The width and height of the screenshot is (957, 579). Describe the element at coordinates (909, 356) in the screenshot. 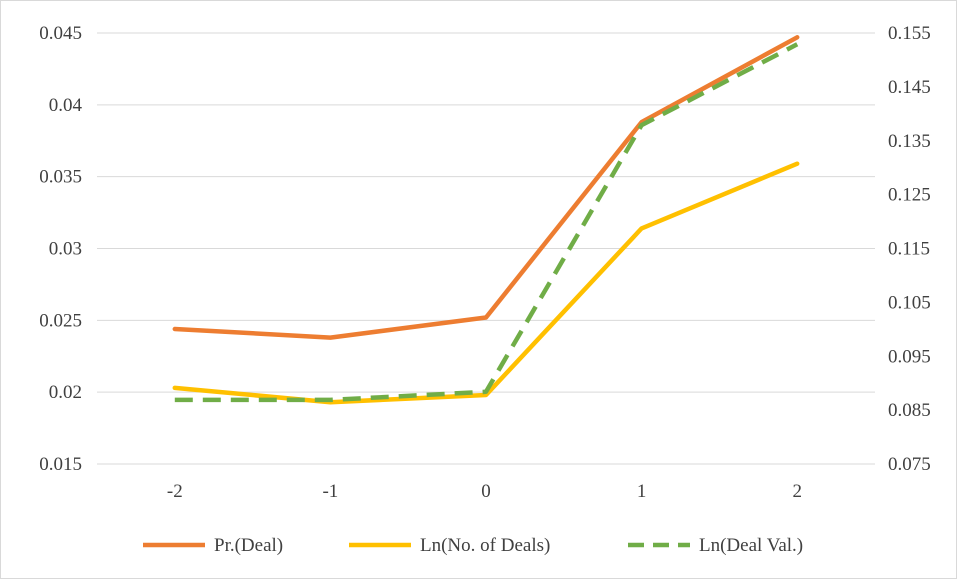

I see `right-y-tick-label: 0.095` at that location.